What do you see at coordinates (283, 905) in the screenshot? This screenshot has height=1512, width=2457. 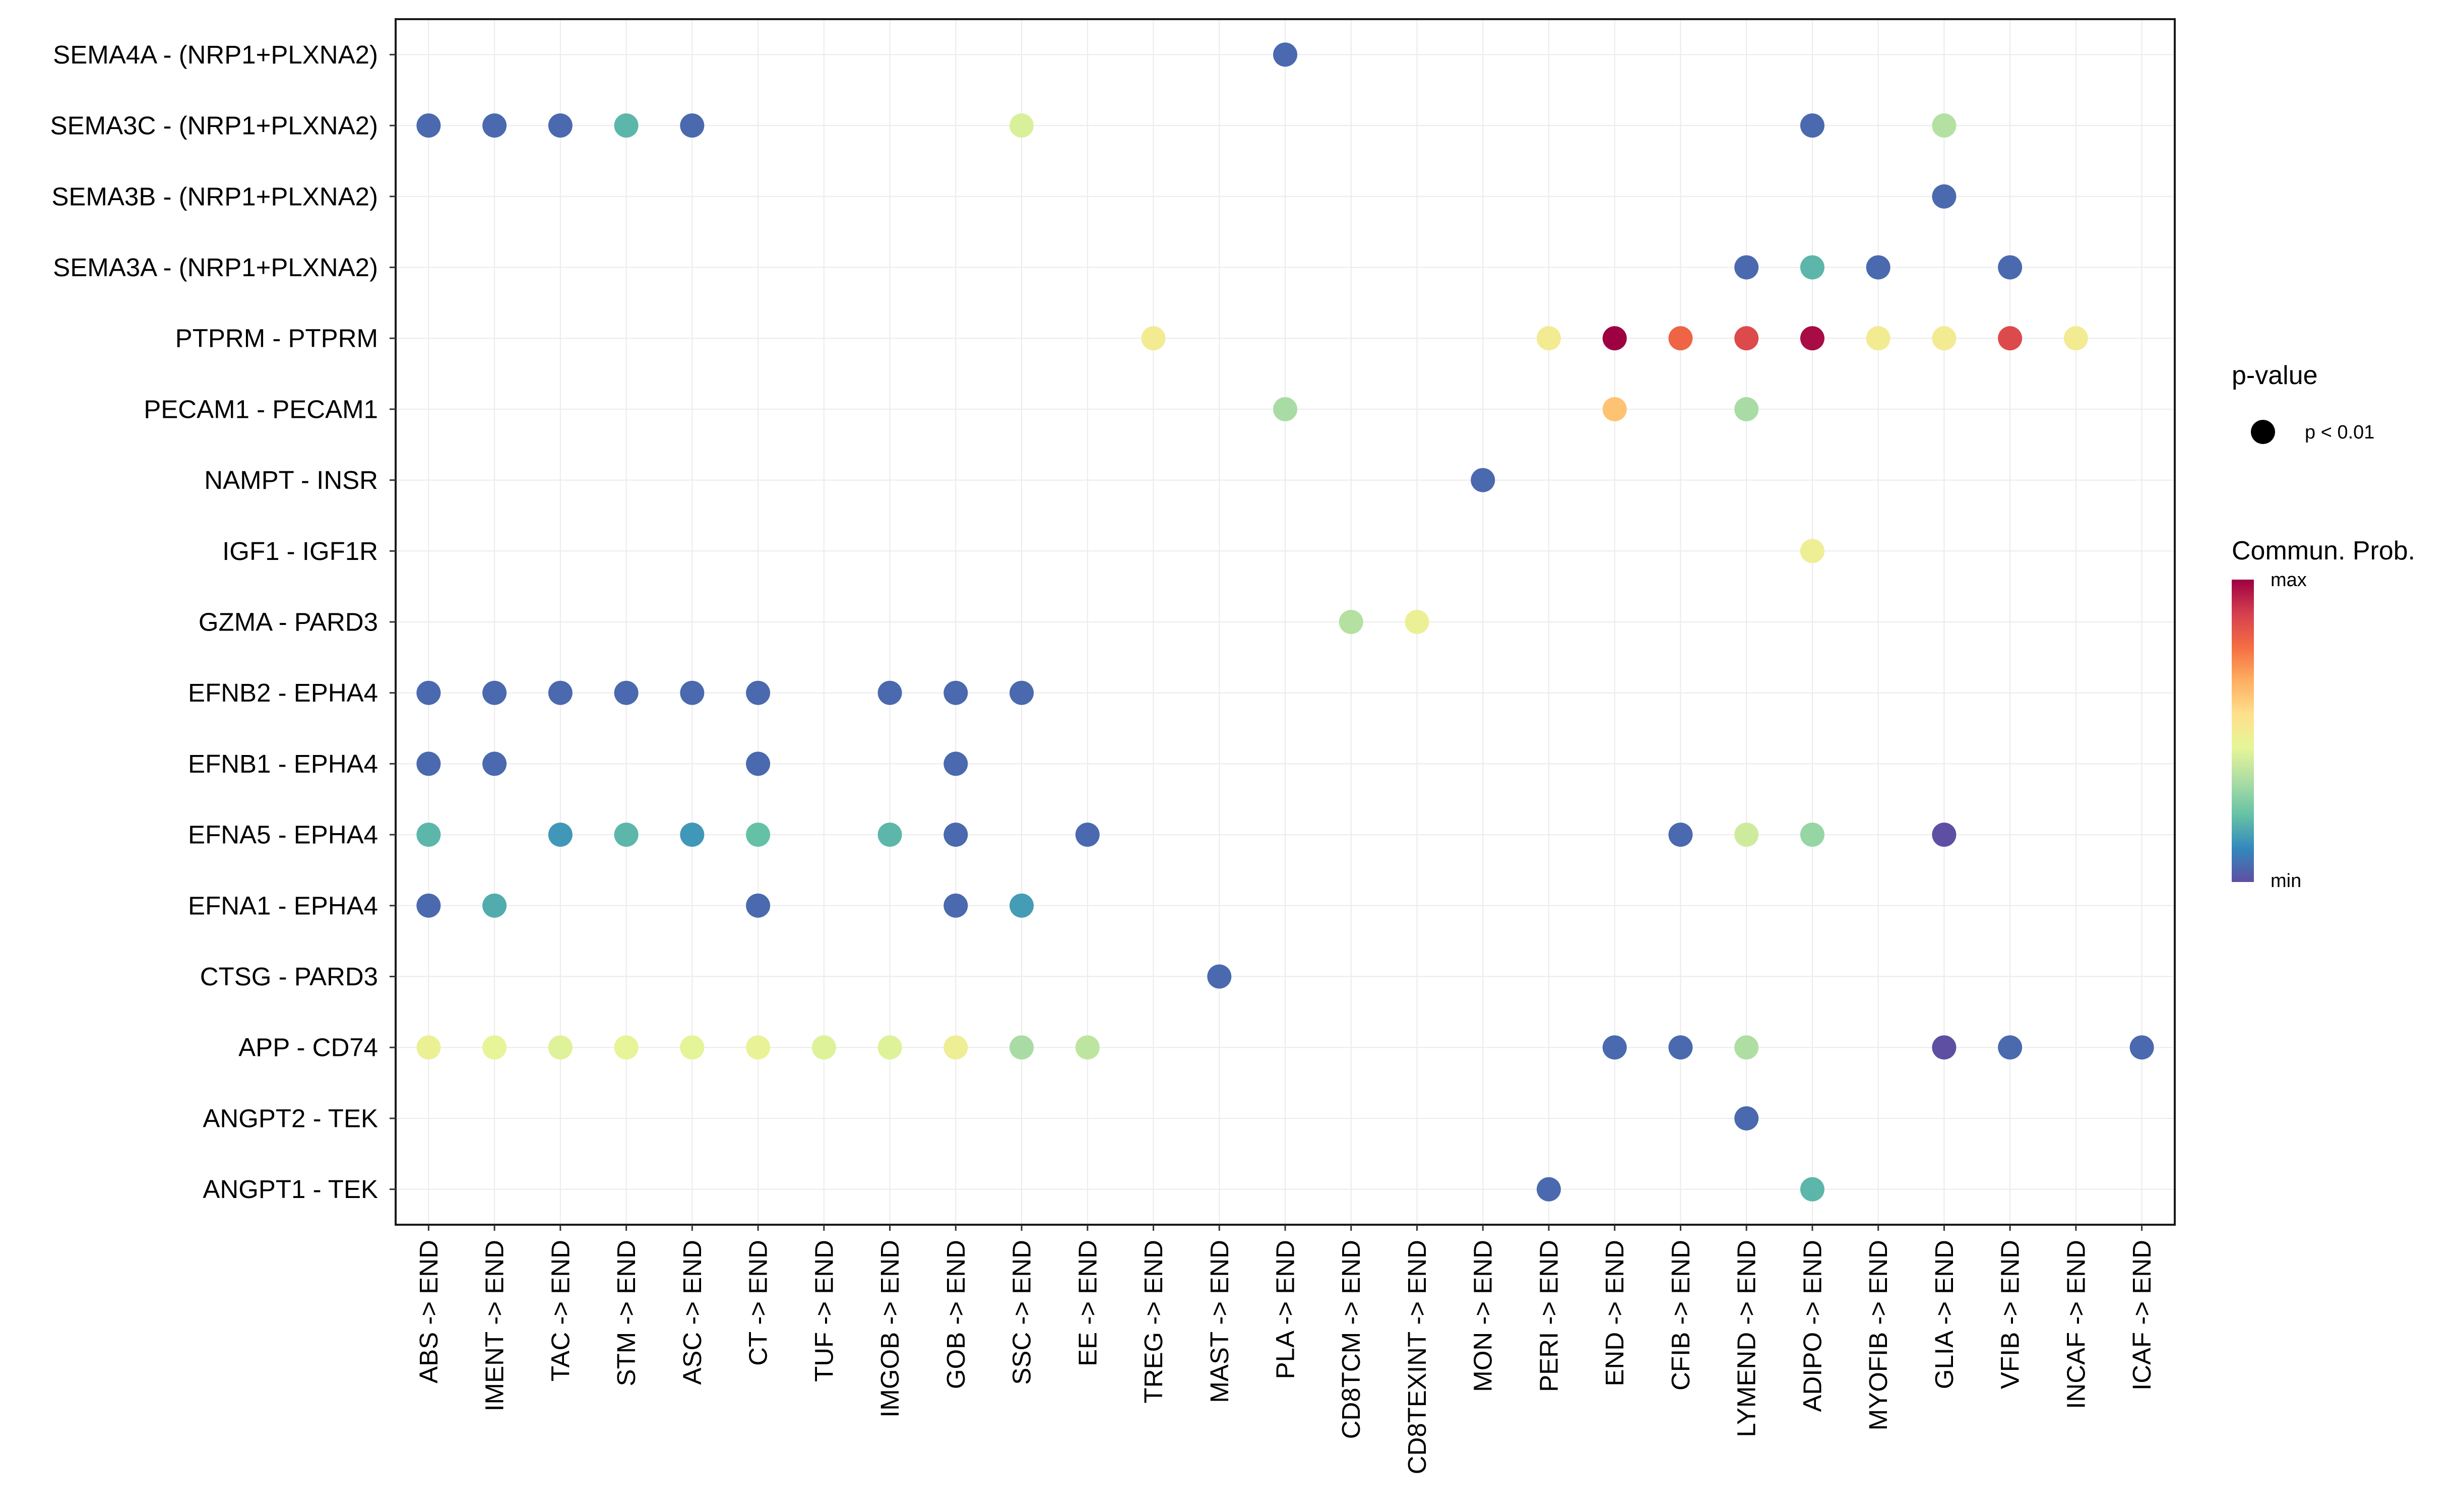 I see `y-tick-label: EFNA1 - EPHA4` at bounding box center [283, 905].